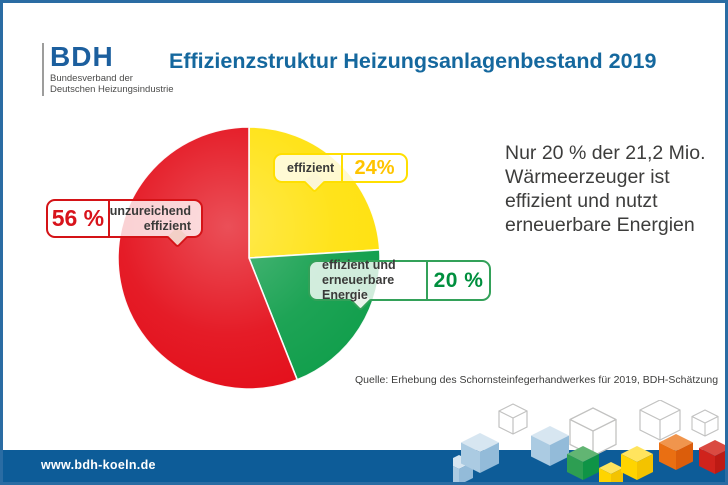 The width and height of the screenshot is (728, 485). What do you see at coordinates (342, 168) in the screenshot?
I see `callout-yellow-divider` at bounding box center [342, 168].